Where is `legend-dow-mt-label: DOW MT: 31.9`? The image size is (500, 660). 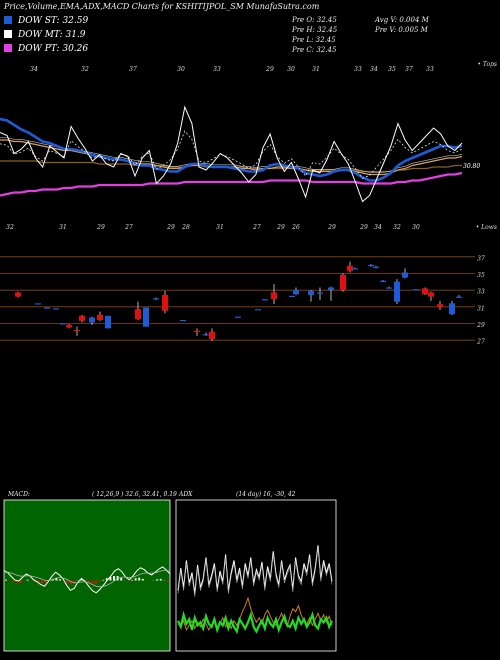 legend-dow-mt-label: DOW MT: 31.9 is located at coordinates (52, 35).